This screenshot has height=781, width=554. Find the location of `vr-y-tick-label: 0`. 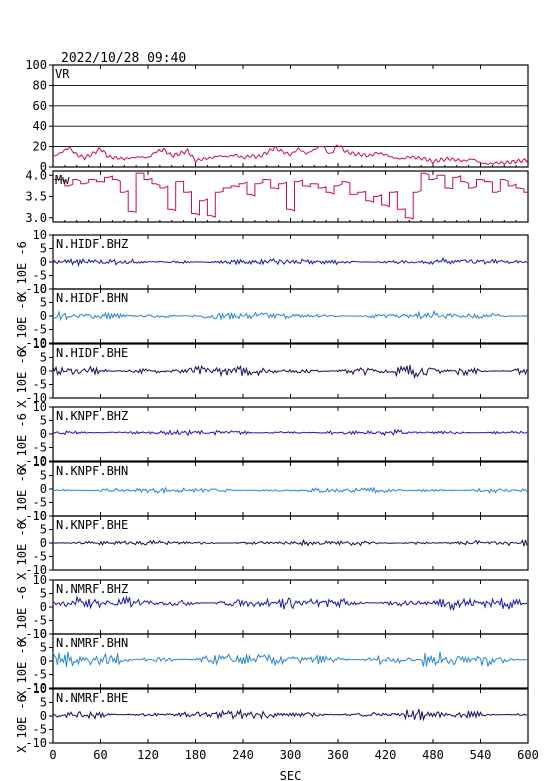

vr-y-tick-label: 0 is located at coordinates (43, 167).